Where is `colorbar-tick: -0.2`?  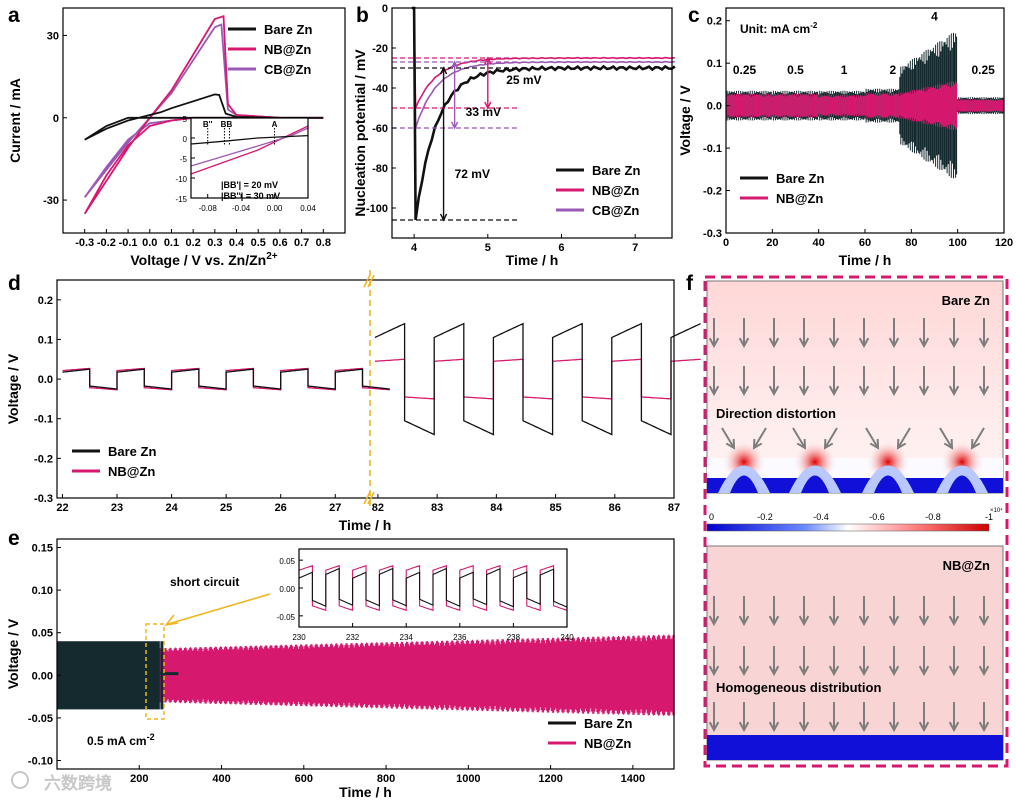 colorbar-tick: -0.2 is located at coordinates (765, 517).